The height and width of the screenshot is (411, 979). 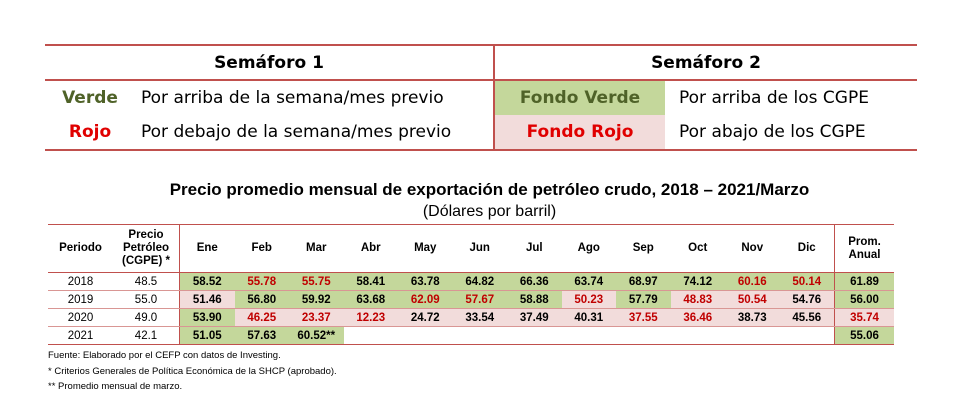 What do you see at coordinates (80, 299) in the screenshot?
I see `cell-year: 2019` at bounding box center [80, 299].